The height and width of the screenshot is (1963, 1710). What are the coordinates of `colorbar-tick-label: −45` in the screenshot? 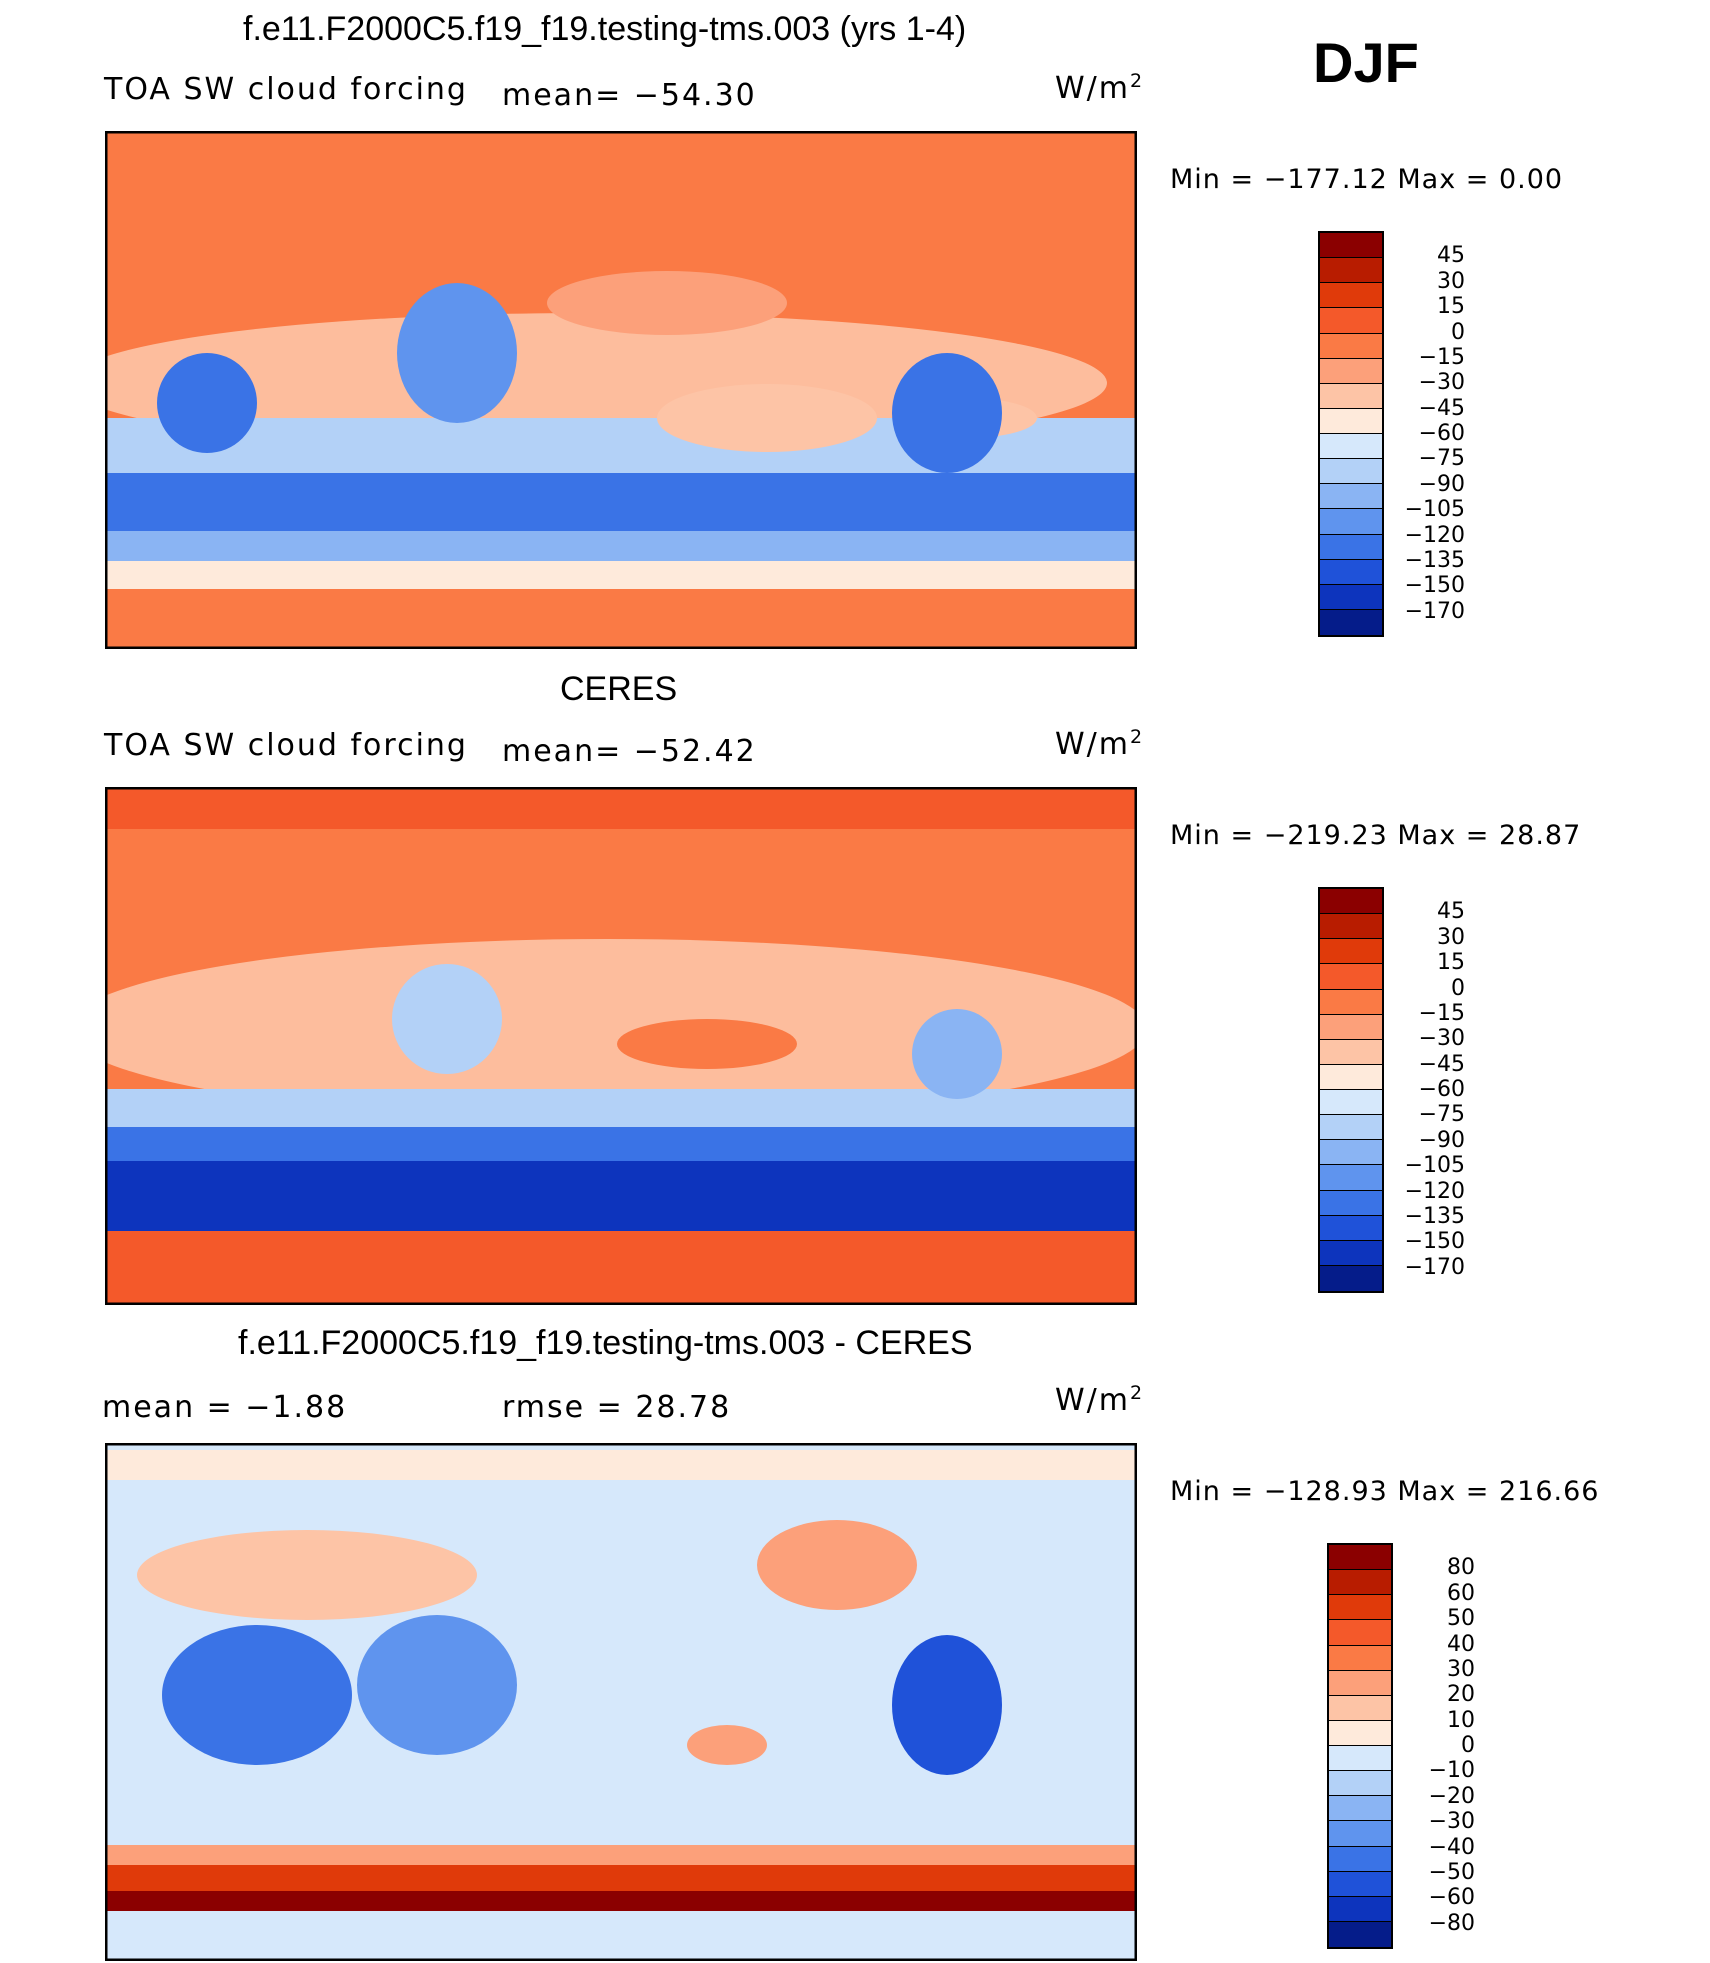 It's located at (1441, 1064).